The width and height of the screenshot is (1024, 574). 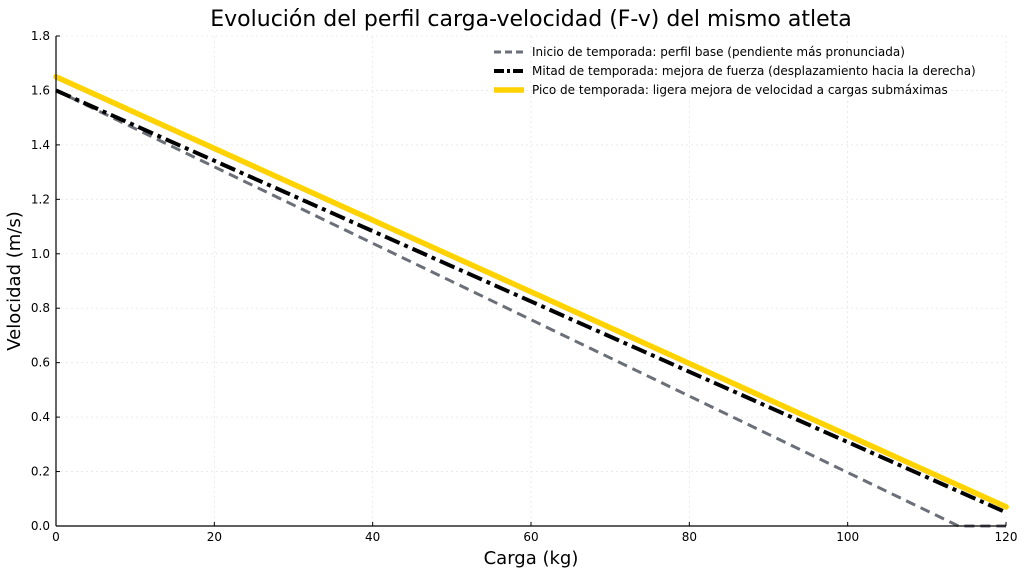 What do you see at coordinates (847, 537) in the screenshot?
I see `x-tick-label: 100` at bounding box center [847, 537].